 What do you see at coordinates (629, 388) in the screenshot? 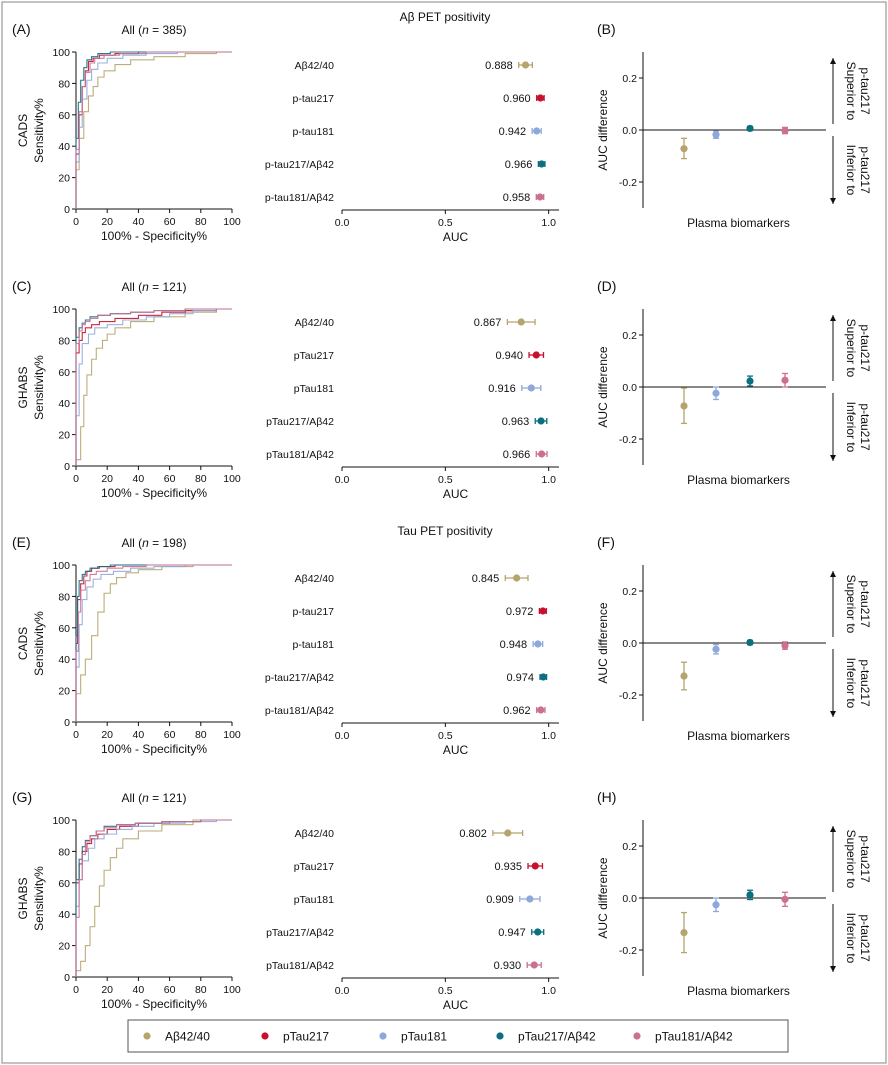
I see `y-tick-label: 0.0` at bounding box center [629, 388].